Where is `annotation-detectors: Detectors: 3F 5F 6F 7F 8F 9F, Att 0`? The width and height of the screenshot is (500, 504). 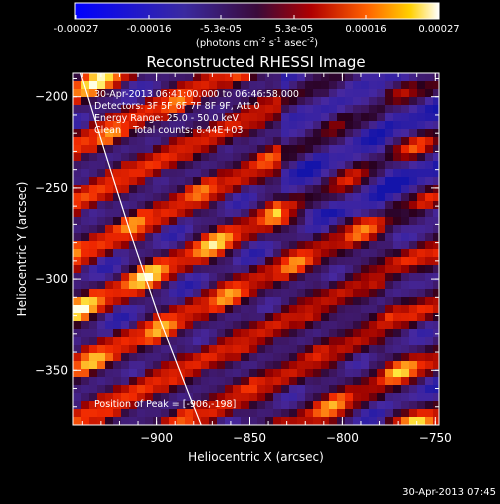 annotation-detectors: Detectors: 3F 5F 6F 7F 8F 9F, Att 0 is located at coordinates (177, 106).